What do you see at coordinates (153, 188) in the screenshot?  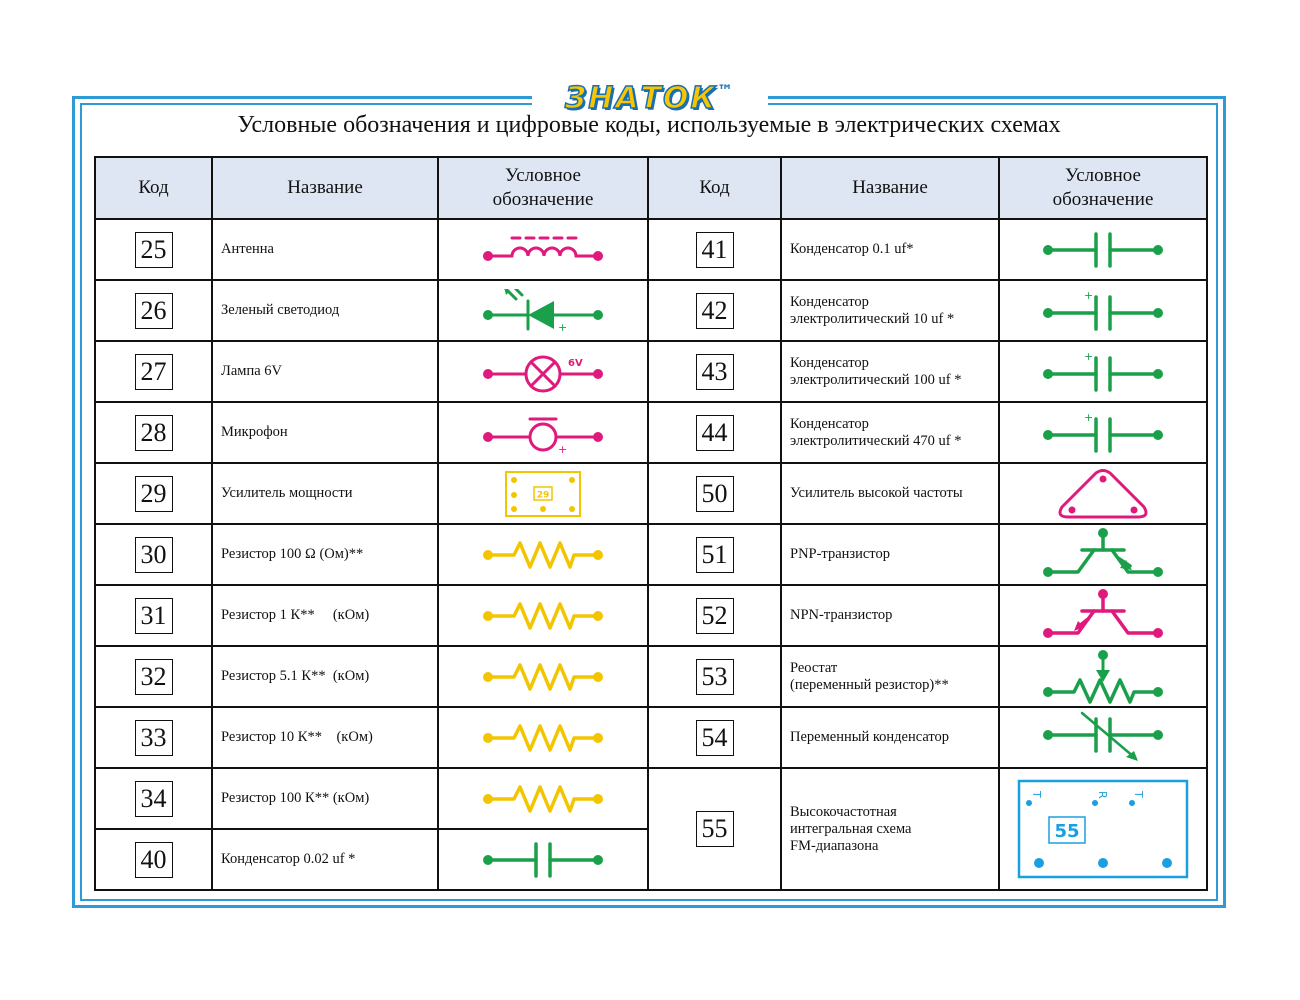 I see `header-code-left: Код` at bounding box center [153, 188].